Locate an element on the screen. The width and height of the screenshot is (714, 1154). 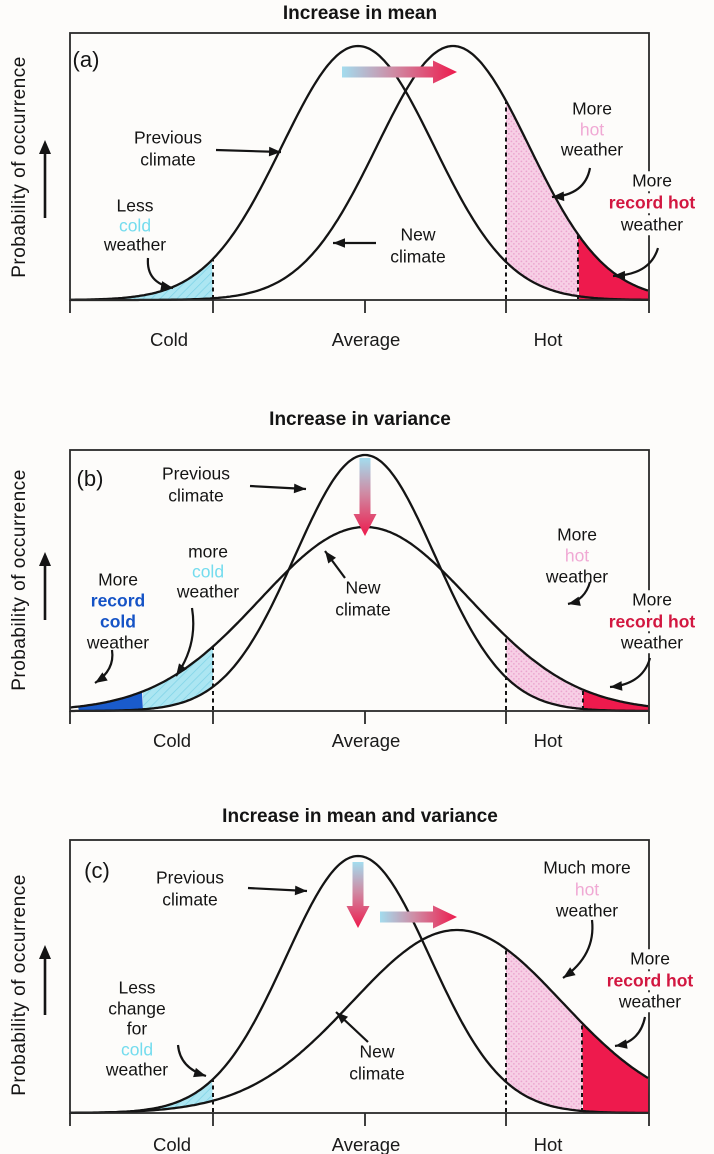
label-less-cold-weather-pointer is located at coordinates (160, 273).